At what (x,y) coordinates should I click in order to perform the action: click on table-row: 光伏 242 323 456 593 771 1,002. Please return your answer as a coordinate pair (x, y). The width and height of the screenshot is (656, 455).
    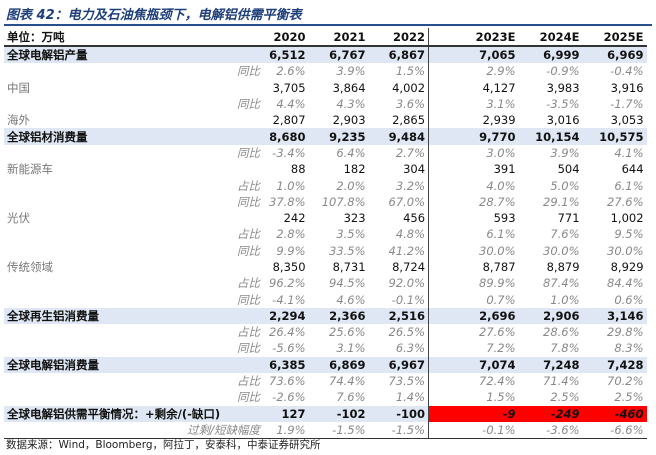
    Looking at the image, I should click on (325, 218).